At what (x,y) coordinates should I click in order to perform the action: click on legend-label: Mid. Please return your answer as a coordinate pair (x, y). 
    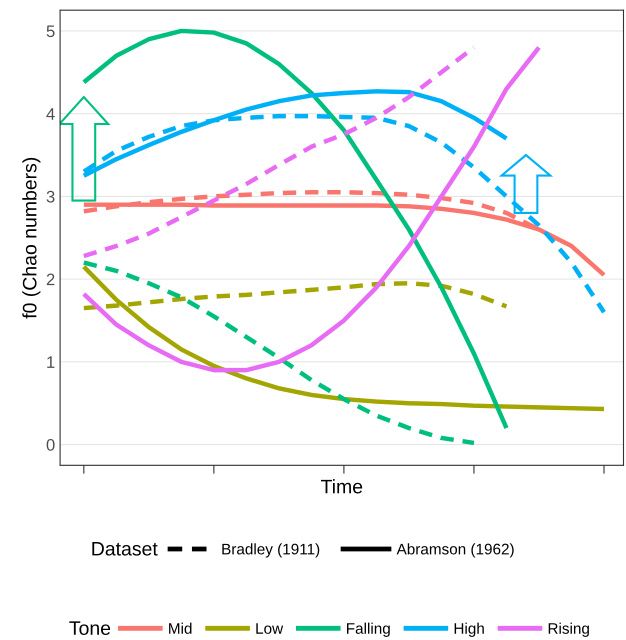
    Looking at the image, I should click on (180, 628).